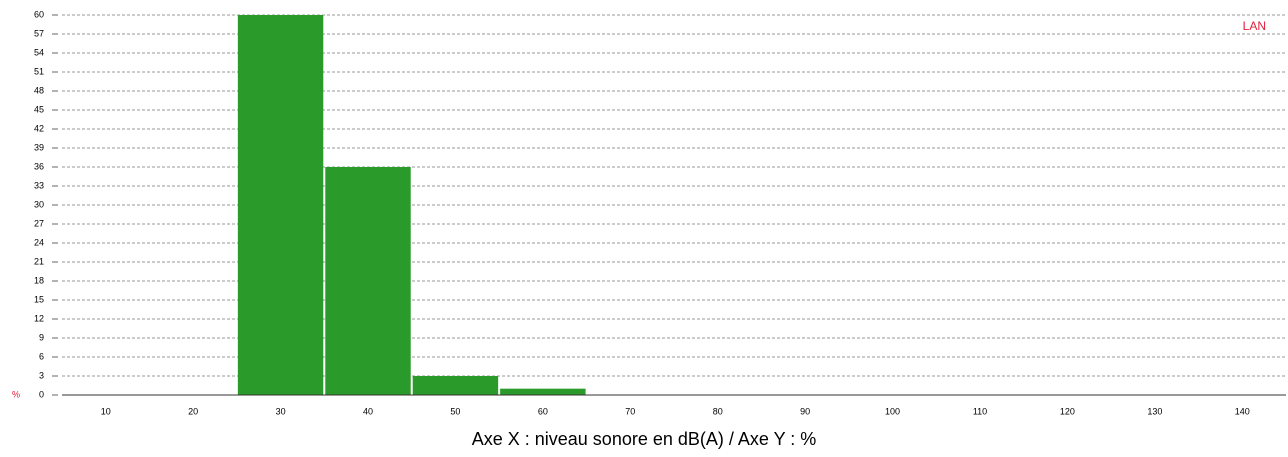 The height and width of the screenshot is (457, 1288). Describe the element at coordinates (41, 394) in the screenshot. I see `y-tick-label: 0` at that location.